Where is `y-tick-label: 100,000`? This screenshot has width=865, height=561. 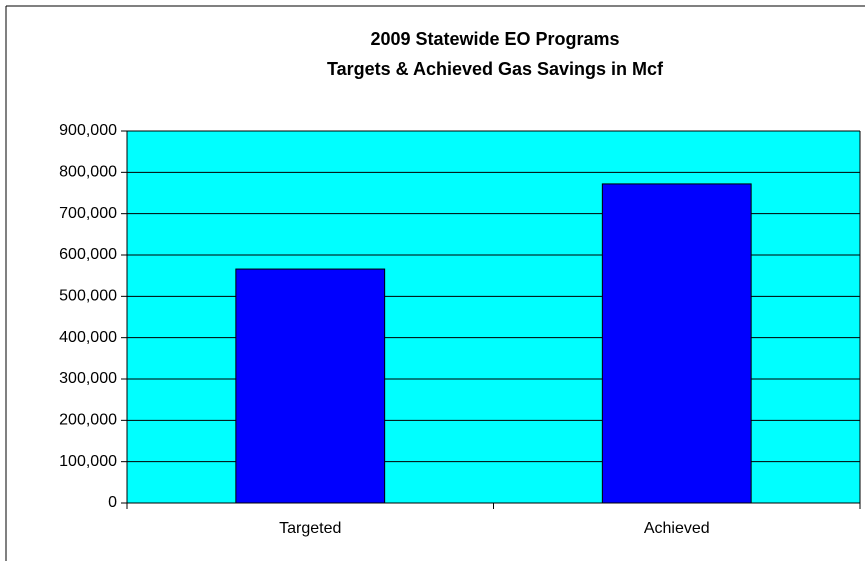
y-tick-label: 100,000 is located at coordinates (88, 461).